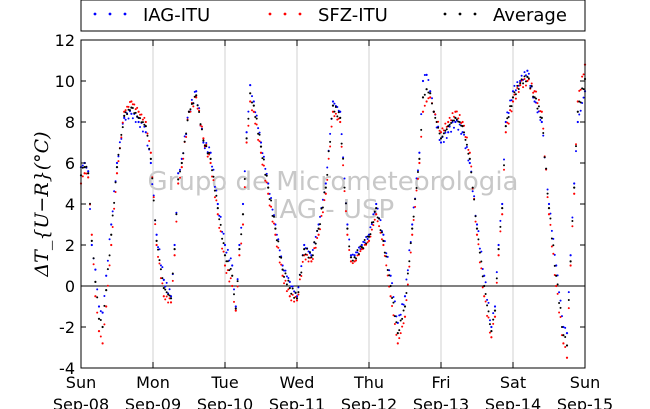  What do you see at coordinates (353, 15) in the screenshot?
I see `legend-label: SFZ-ITU` at bounding box center [353, 15].